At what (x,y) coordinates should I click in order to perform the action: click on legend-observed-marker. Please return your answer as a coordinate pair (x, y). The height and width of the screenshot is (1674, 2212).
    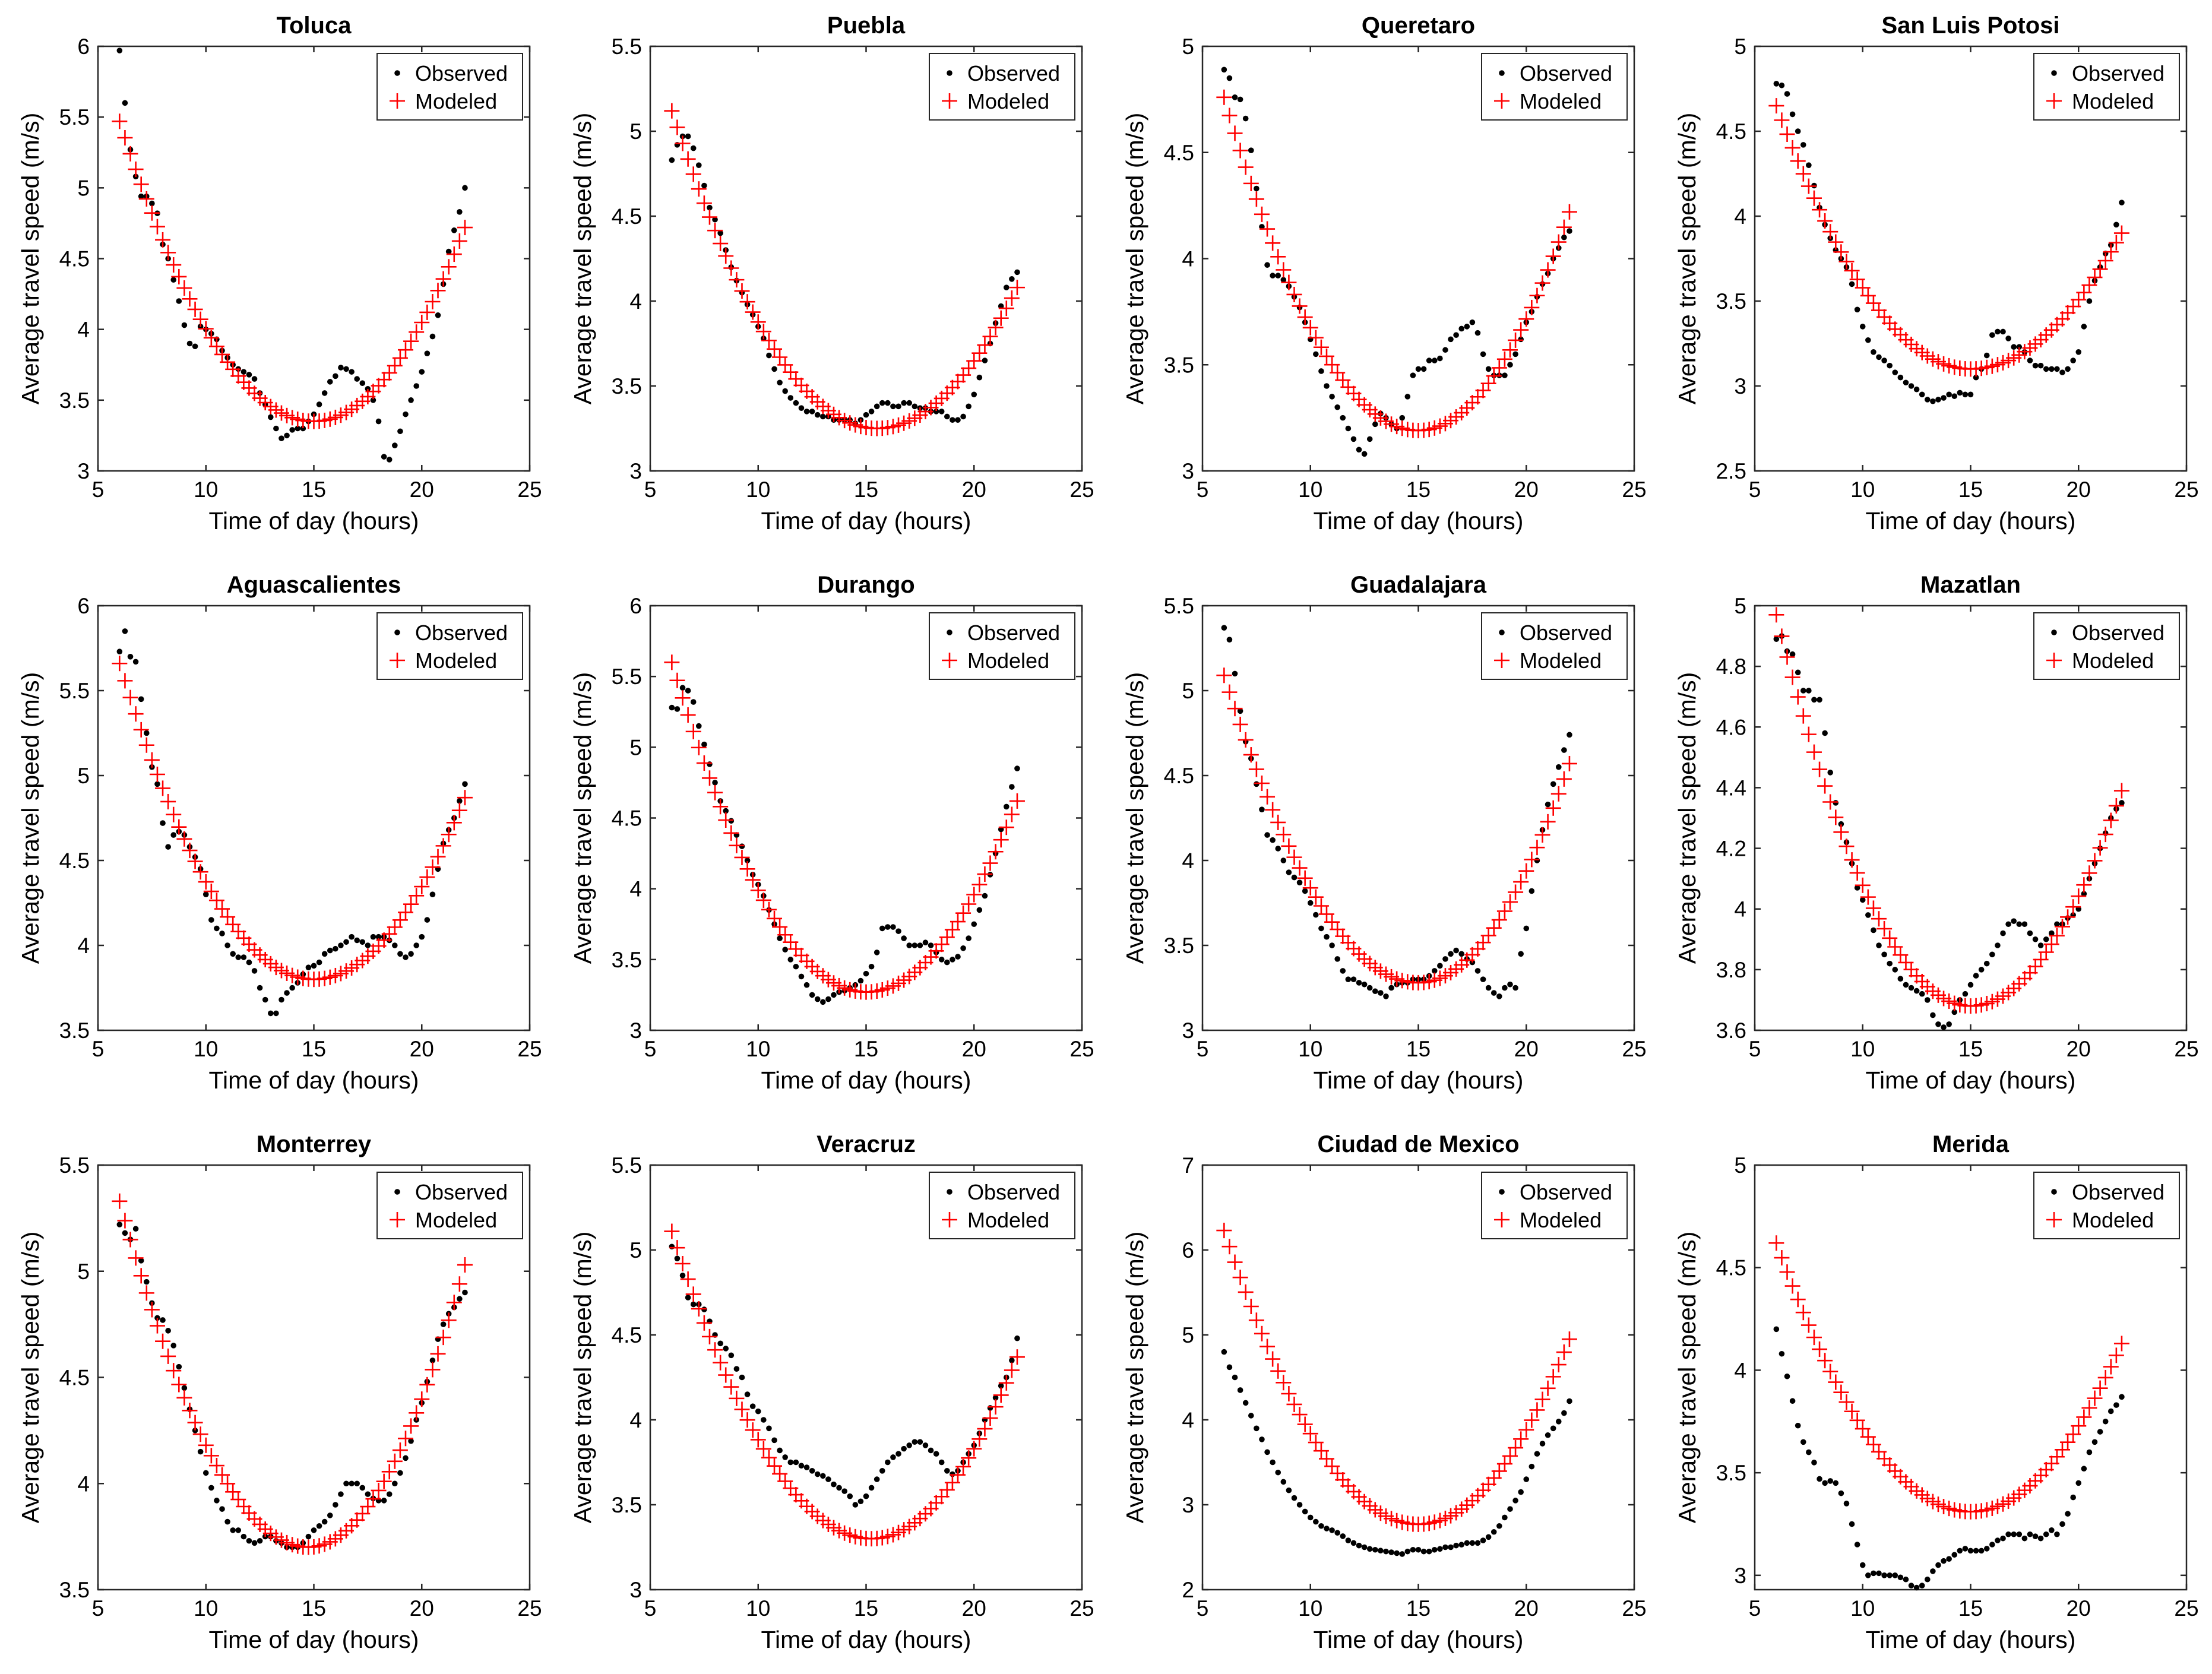
    Looking at the image, I should click on (1502, 632).